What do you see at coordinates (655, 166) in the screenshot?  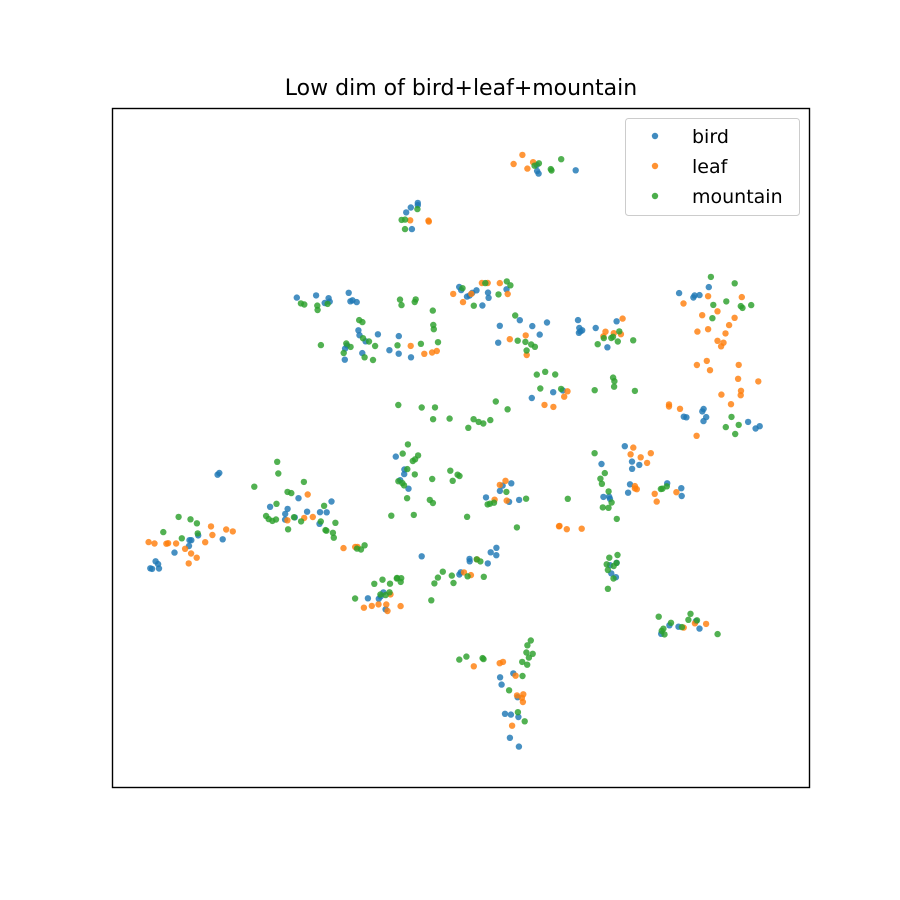 I see `legend-marker-leaf` at bounding box center [655, 166].